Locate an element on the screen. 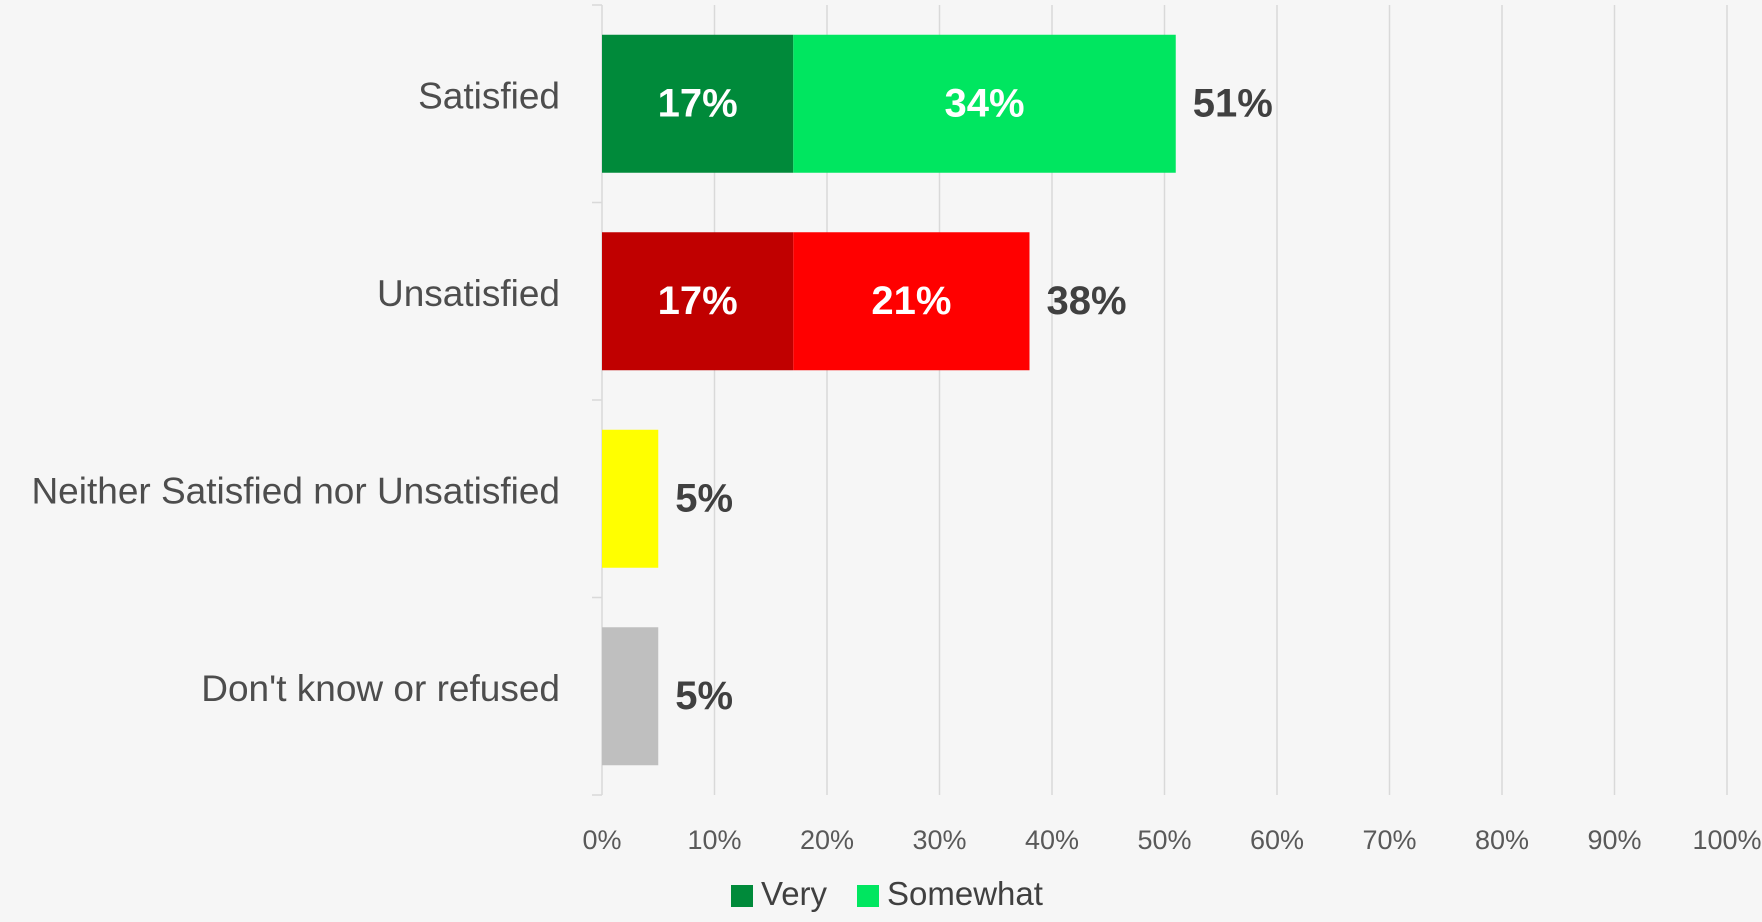  x-tick-label: 0% is located at coordinates (601, 840).